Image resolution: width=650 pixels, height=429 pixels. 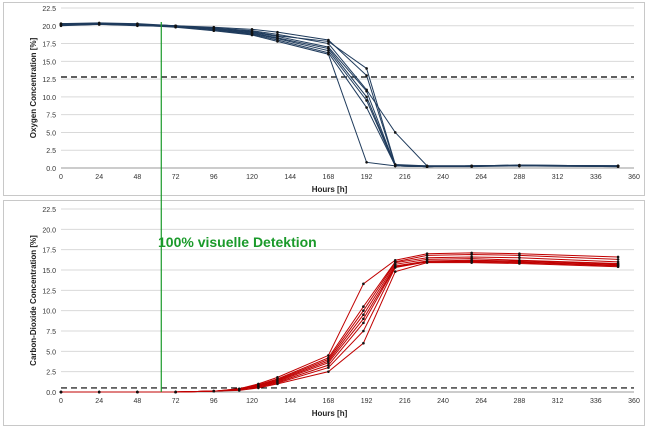 I want to click on co2-xtick-label: 24, so click(x=99, y=401).